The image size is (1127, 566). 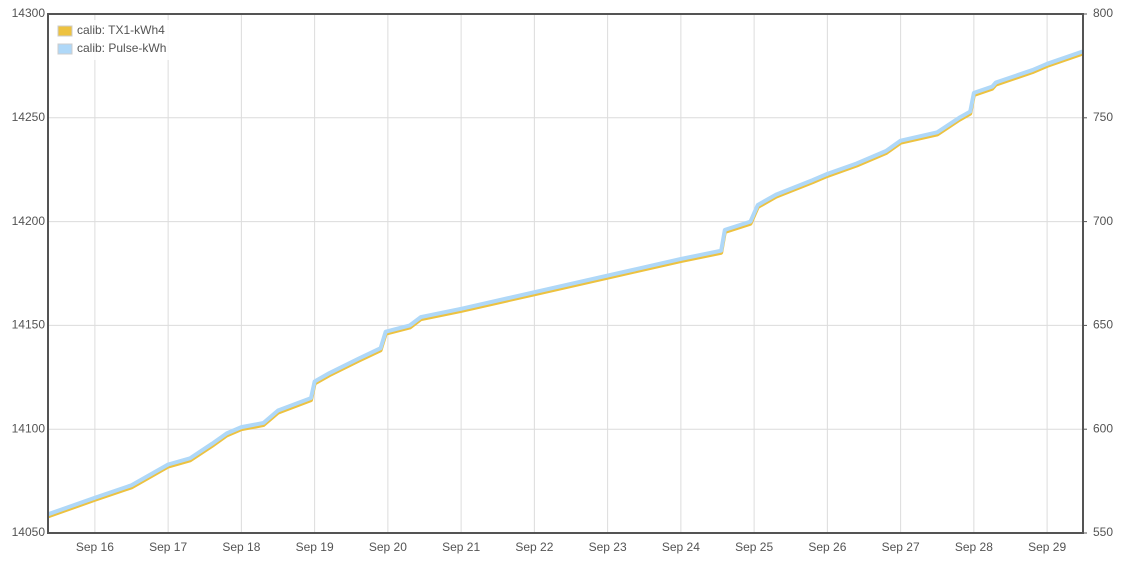 I want to click on x-tick-label: Sep 19, so click(x=315, y=547).